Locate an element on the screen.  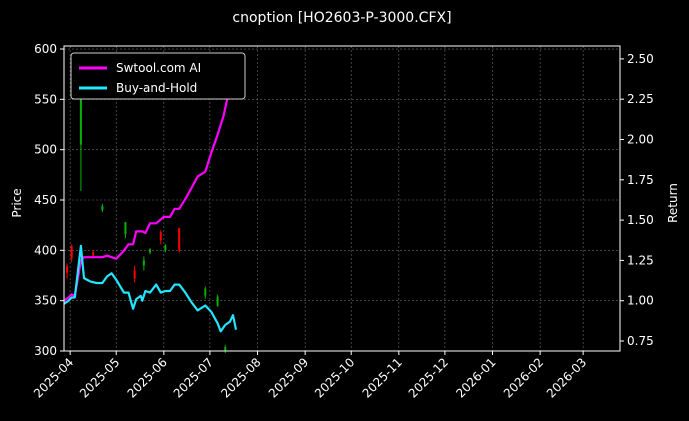
series-line-ai is located at coordinates (150, 178).